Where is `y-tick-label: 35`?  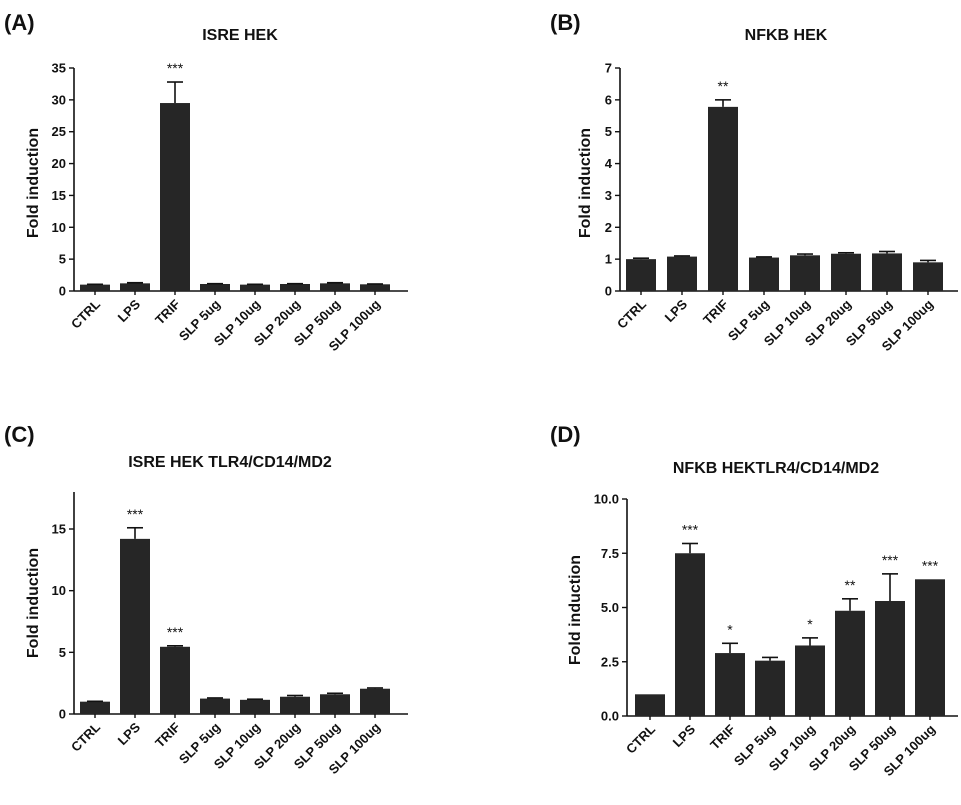
y-tick-label: 35 is located at coordinates (59, 68).